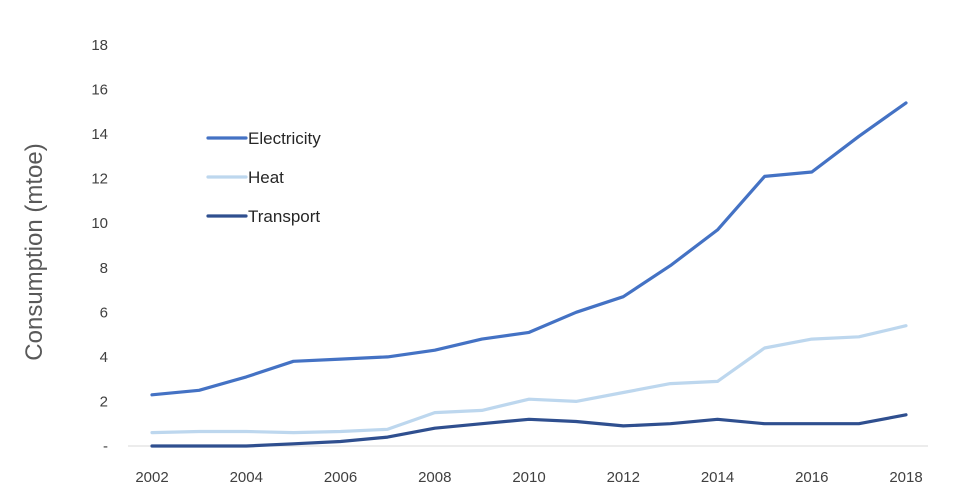 The height and width of the screenshot is (504, 975). I want to click on legend-label-electricity: Electricity, so click(284, 138).